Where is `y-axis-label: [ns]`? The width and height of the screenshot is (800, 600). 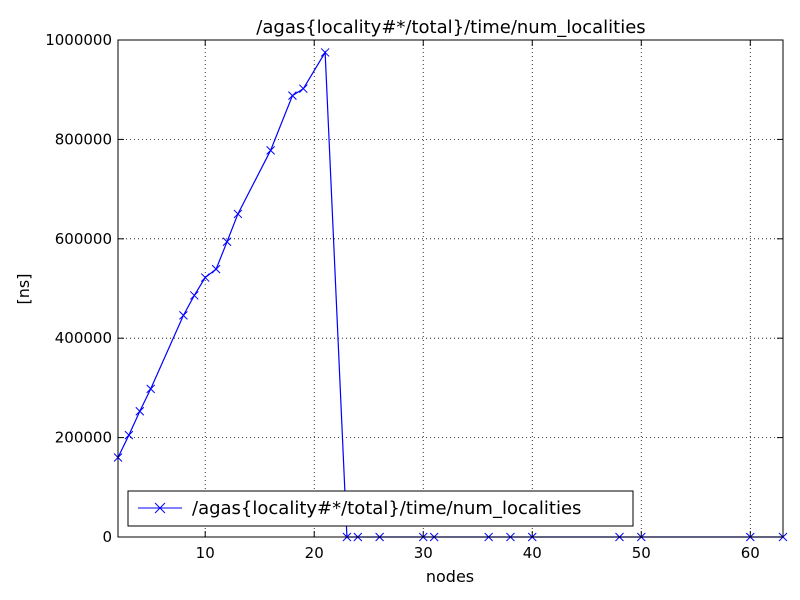 y-axis-label: [ns] is located at coordinates (23, 289).